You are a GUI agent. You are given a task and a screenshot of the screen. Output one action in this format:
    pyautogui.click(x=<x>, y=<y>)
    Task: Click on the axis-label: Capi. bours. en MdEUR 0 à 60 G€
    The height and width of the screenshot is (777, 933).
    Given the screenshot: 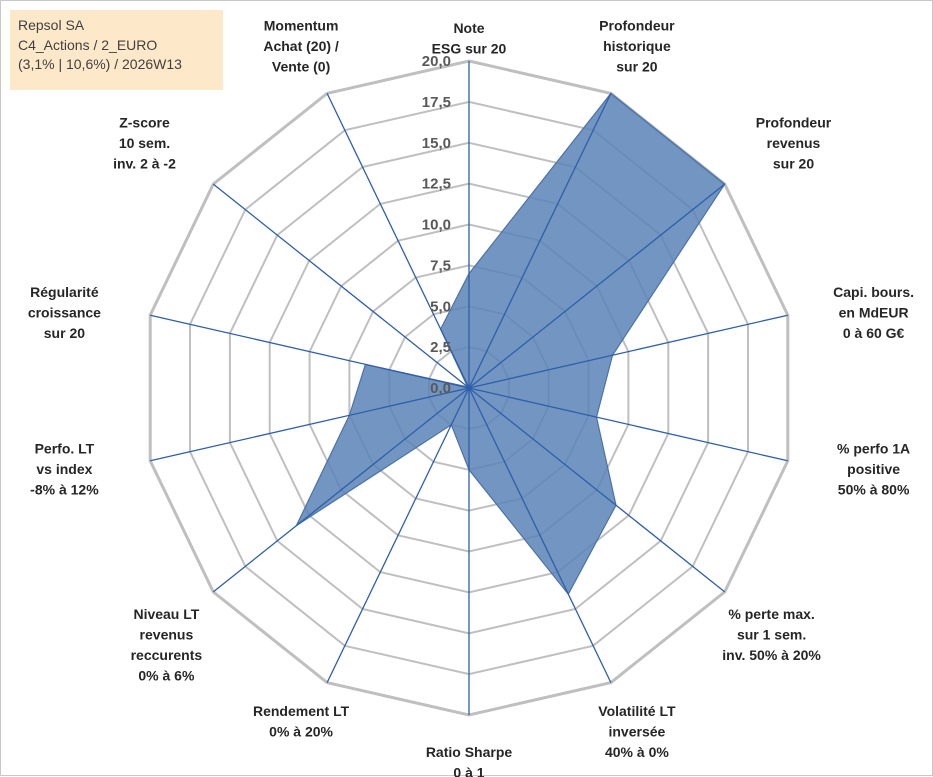 What is the action you would take?
    pyautogui.click(x=873, y=312)
    